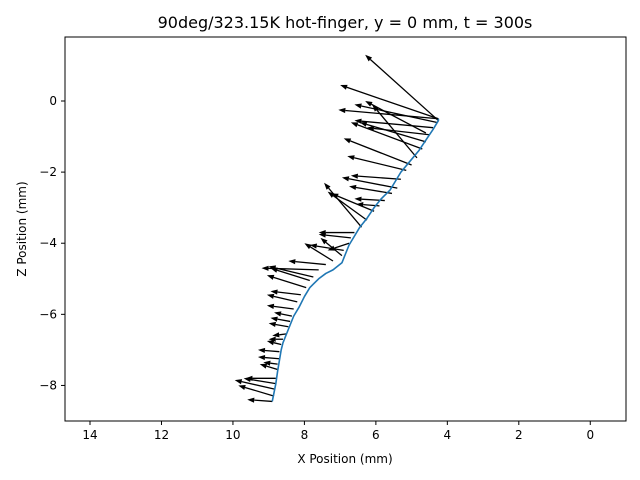 The width and height of the screenshot is (640, 480). Describe the element at coordinates (338, 431) in the screenshot. I see `x-axis-ticks: 14 12 10 8 6 4 2 0` at that location.